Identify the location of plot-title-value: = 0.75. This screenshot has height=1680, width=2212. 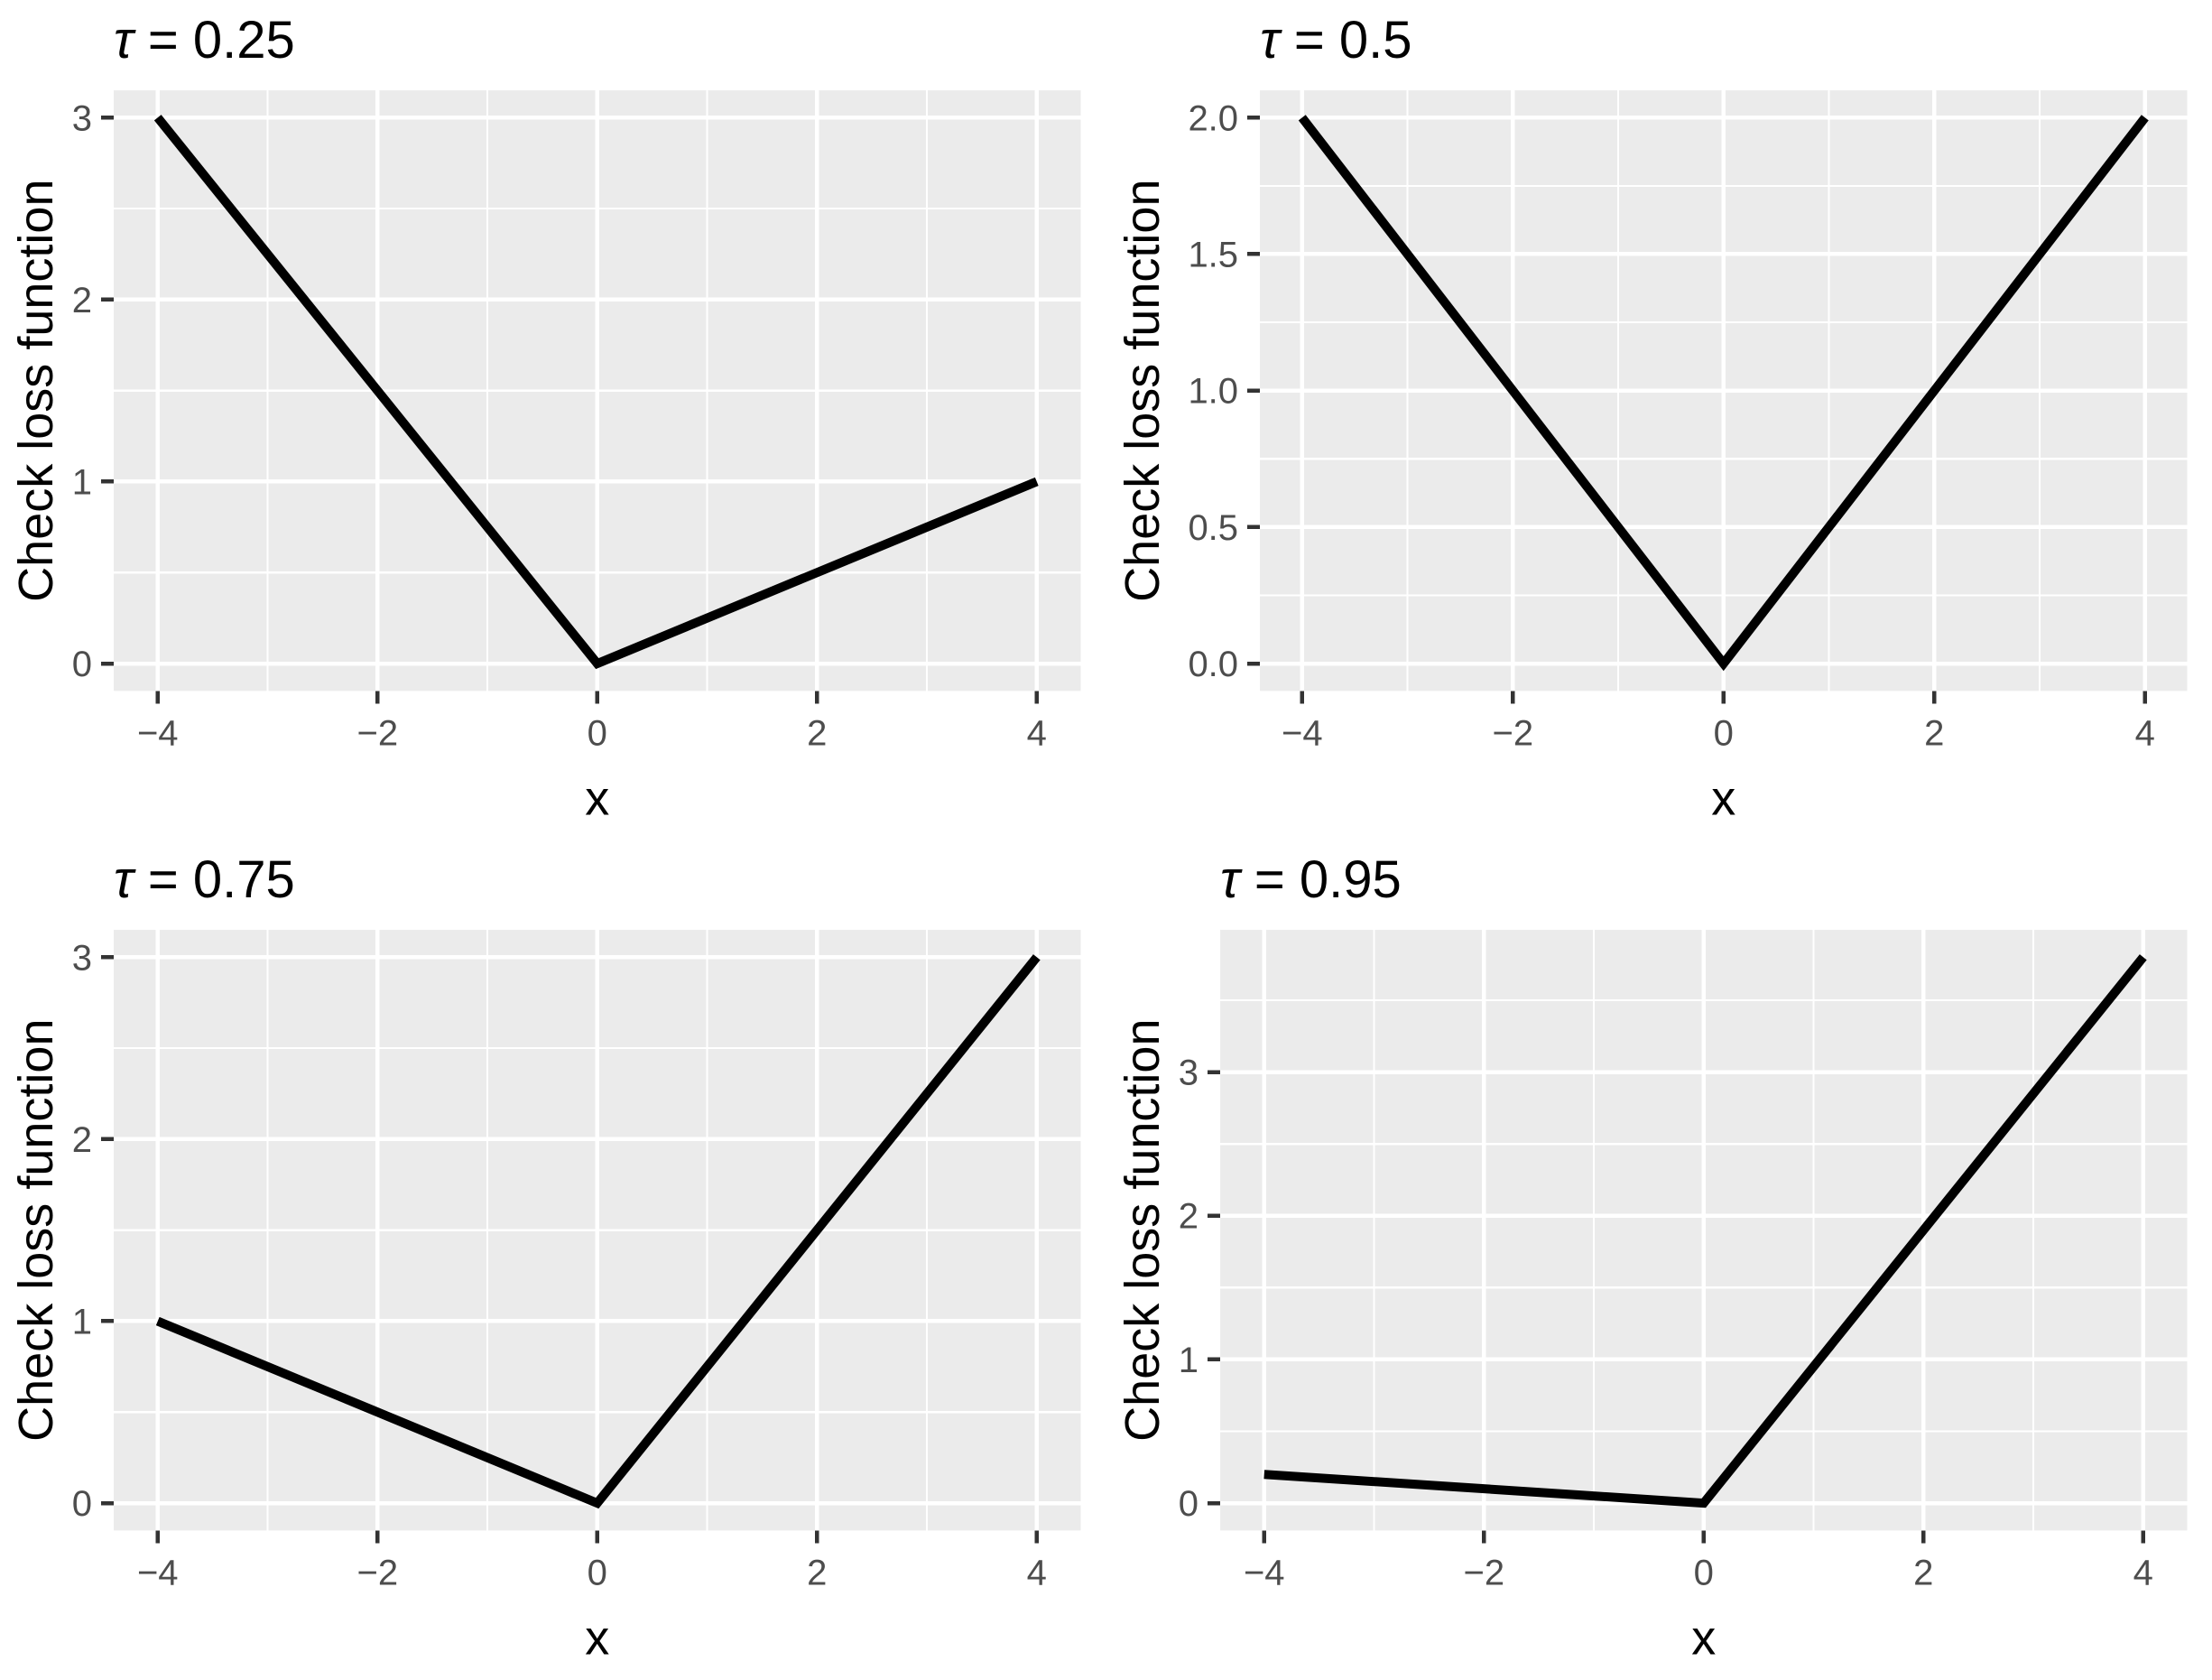
(214, 879).